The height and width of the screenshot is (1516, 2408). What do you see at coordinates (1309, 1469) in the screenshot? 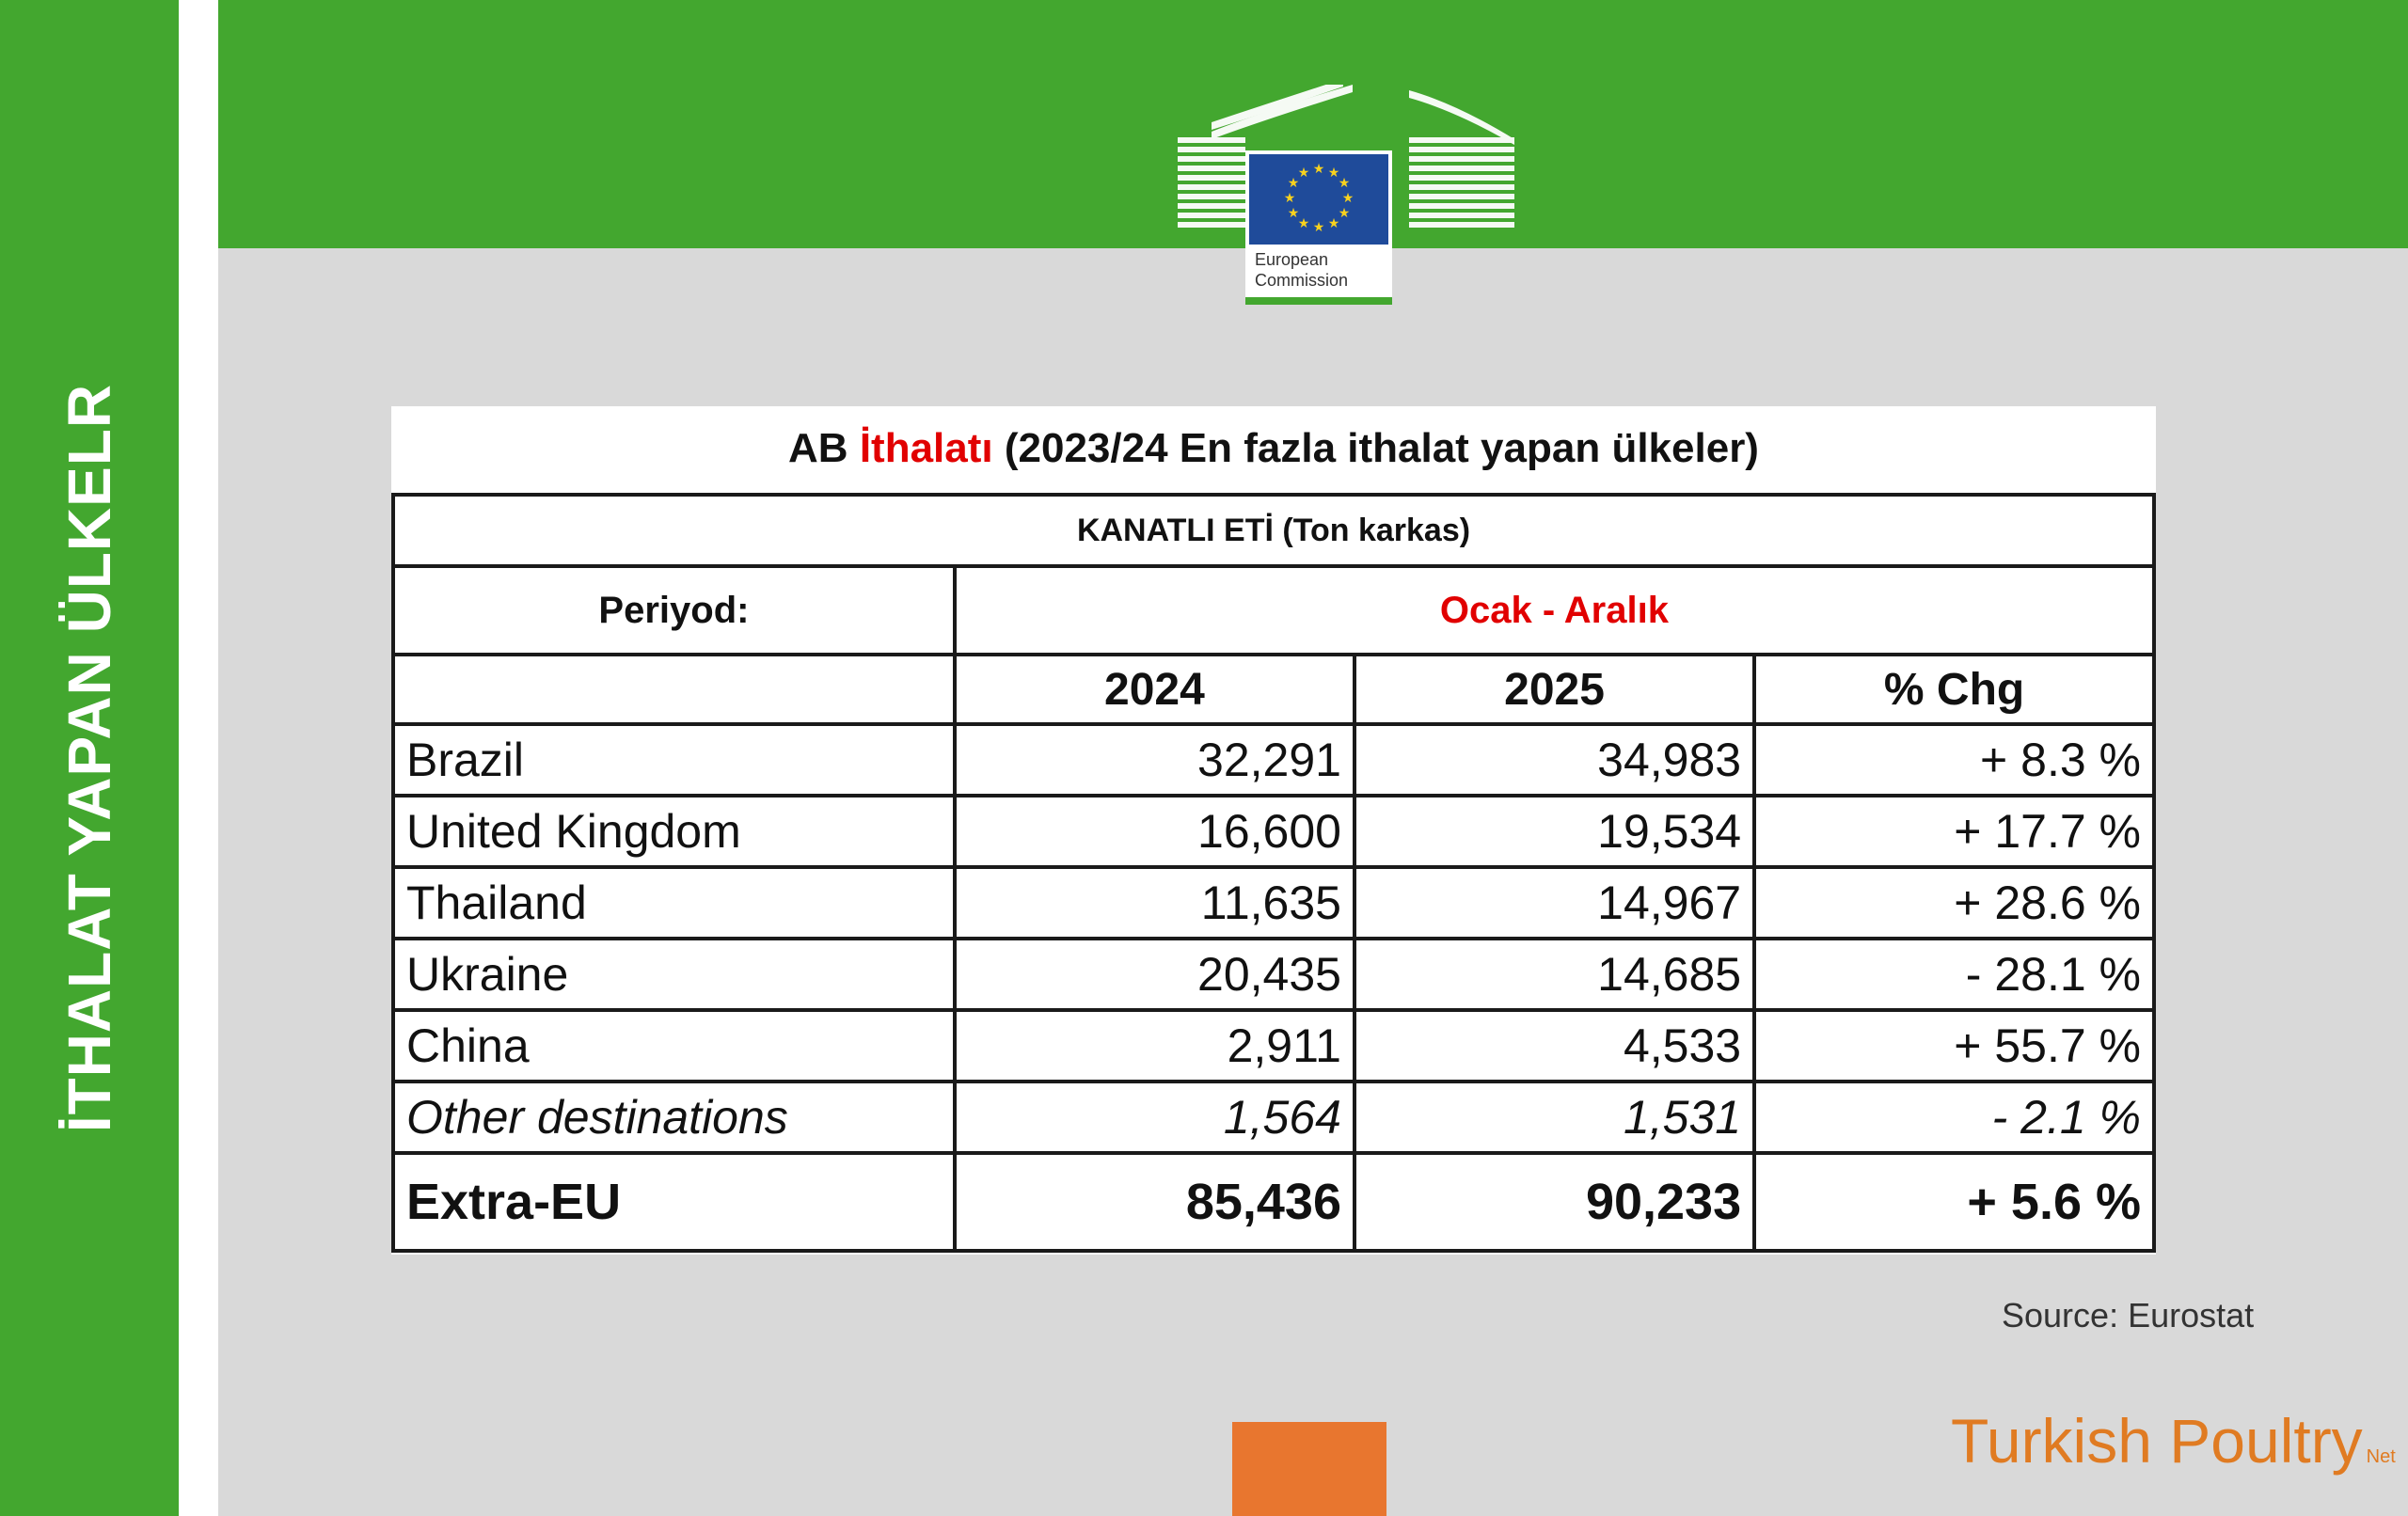
I see `footer-square` at bounding box center [1309, 1469].